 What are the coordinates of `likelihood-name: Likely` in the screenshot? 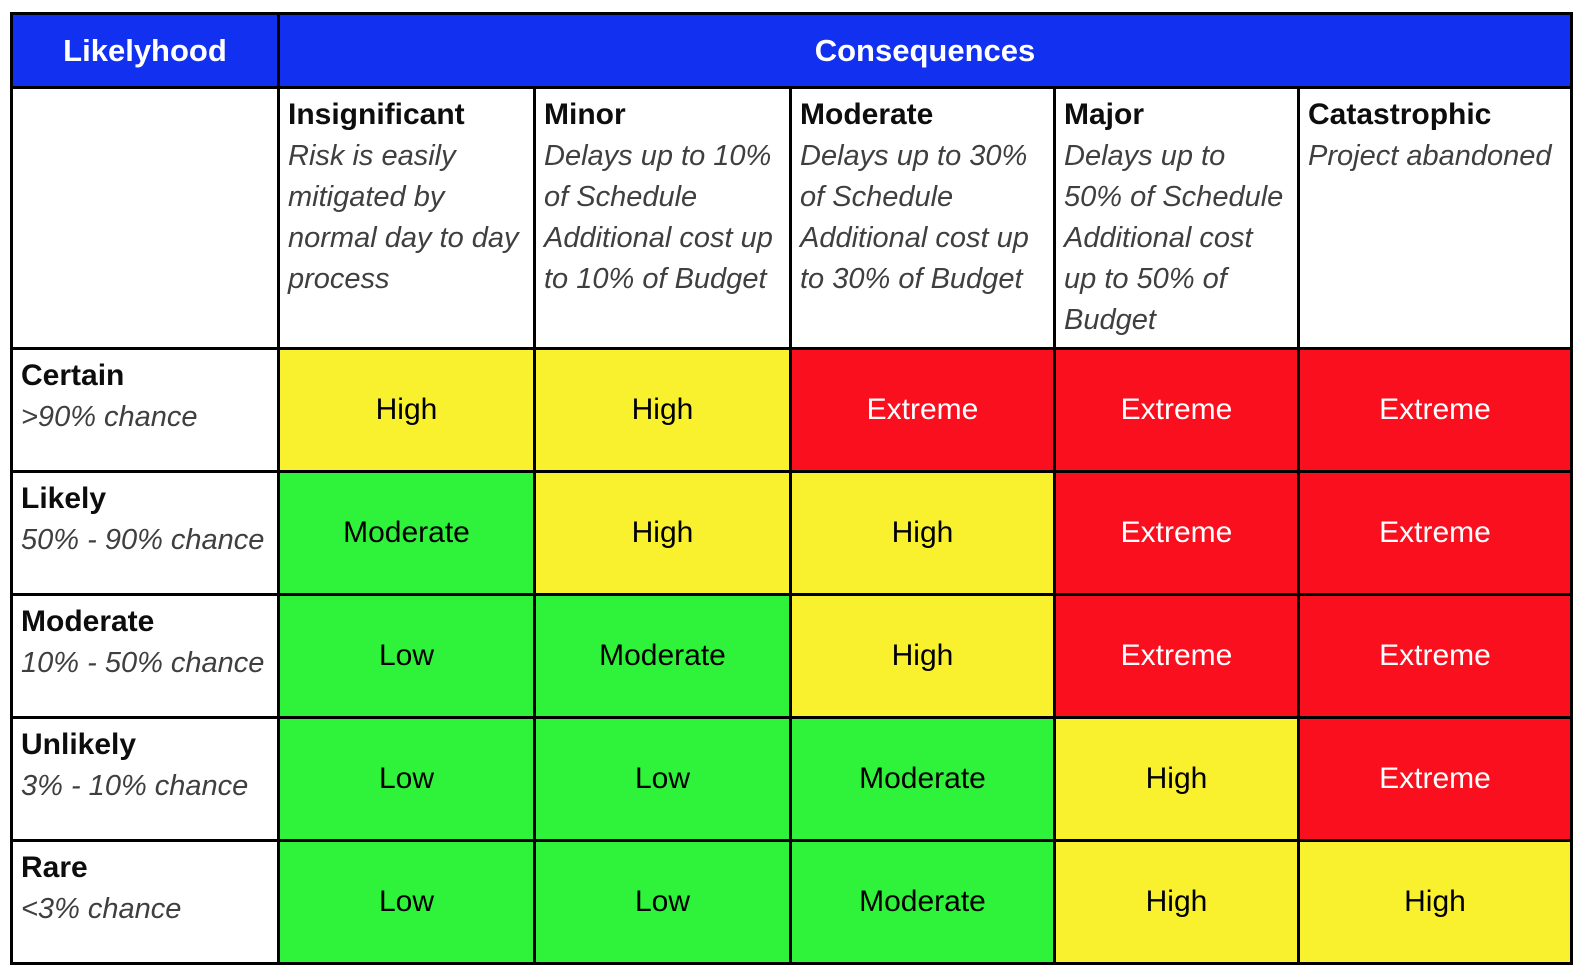 It's located at (64, 499).